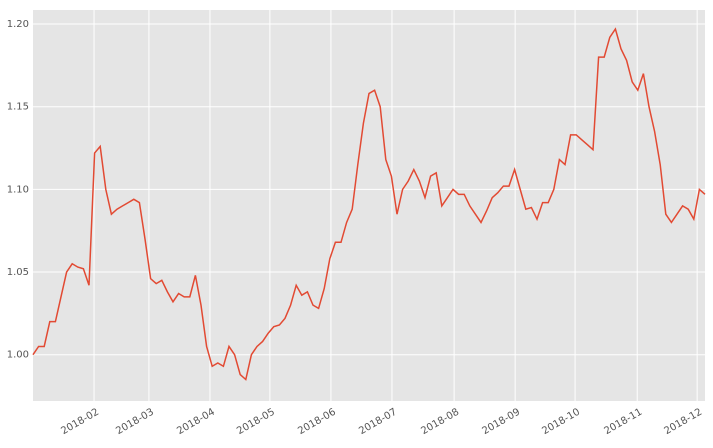  I want to click on y-tick-label: 1.20, so click(18, 24).